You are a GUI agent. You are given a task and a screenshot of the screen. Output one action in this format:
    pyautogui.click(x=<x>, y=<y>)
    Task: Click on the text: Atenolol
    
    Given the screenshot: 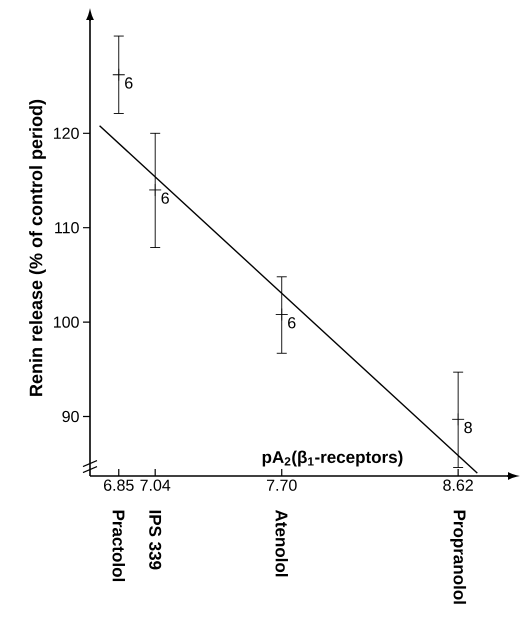 What is the action you would take?
    pyautogui.click(x=281, y=543)
    